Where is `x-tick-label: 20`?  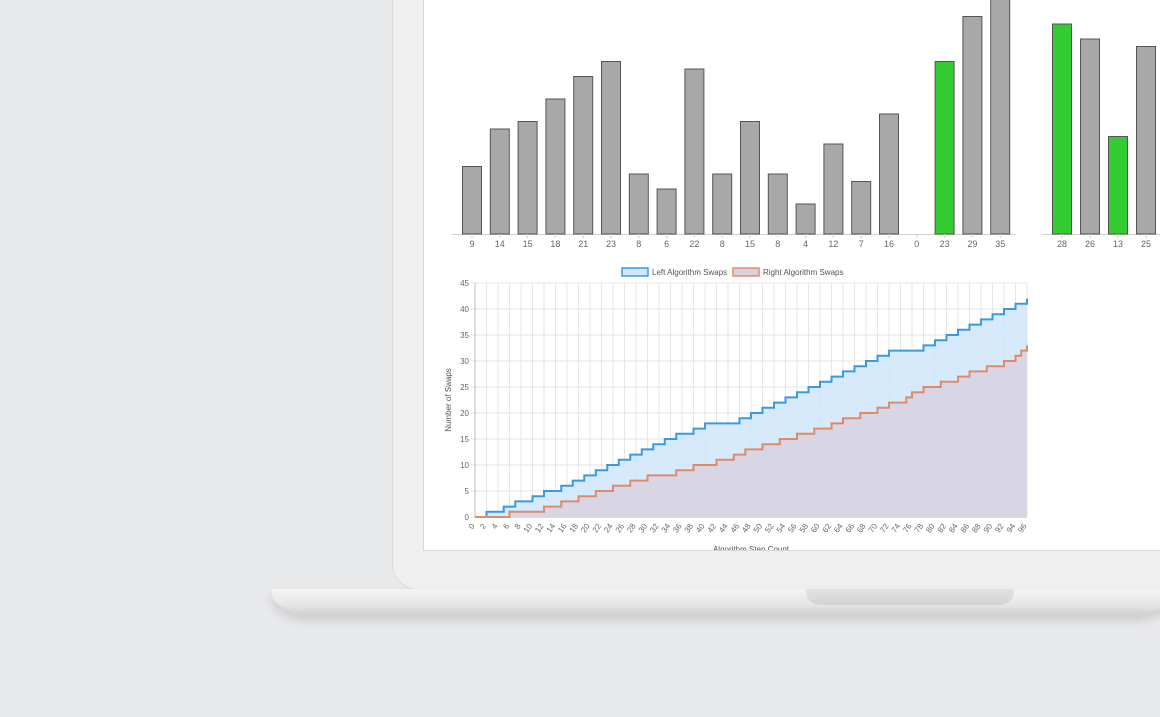 x-tick-label: 20 is located at coordinates (585, 528).